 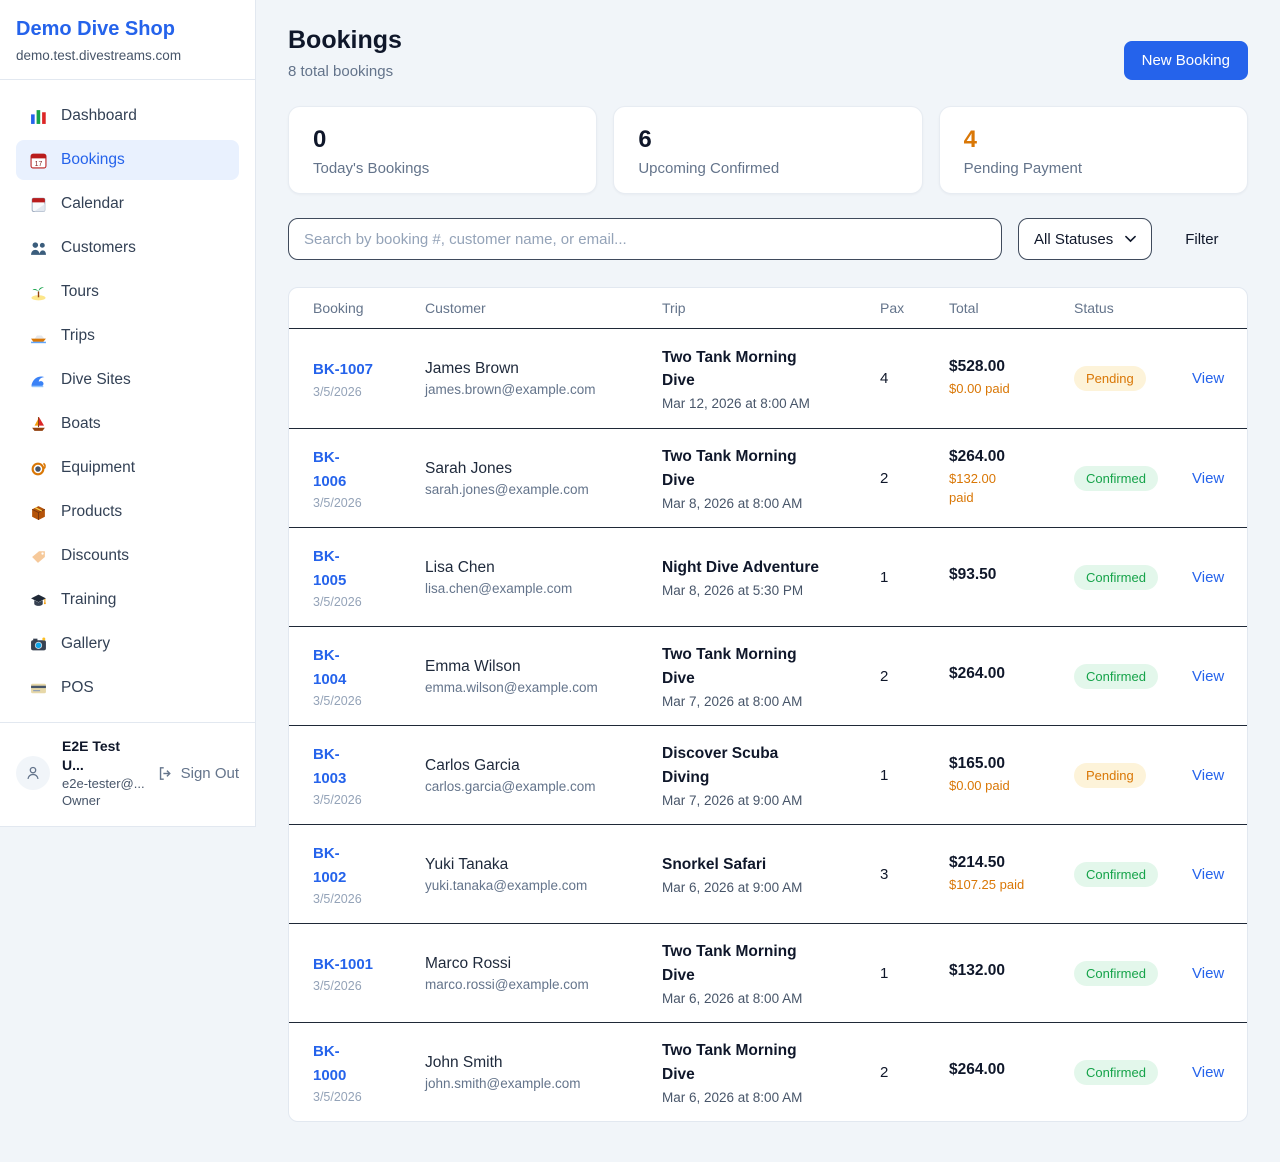 What do you see at coordinates (972, 488) in the screenshot?
I see `paid-amount: $132.00 paid` at bounding box center [972, 488].